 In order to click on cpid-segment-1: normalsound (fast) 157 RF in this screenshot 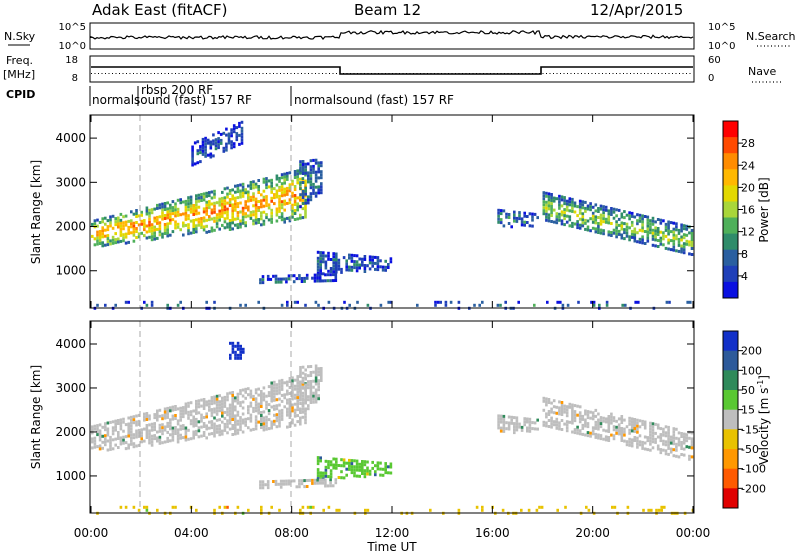, I will do `click(172, 100)`.